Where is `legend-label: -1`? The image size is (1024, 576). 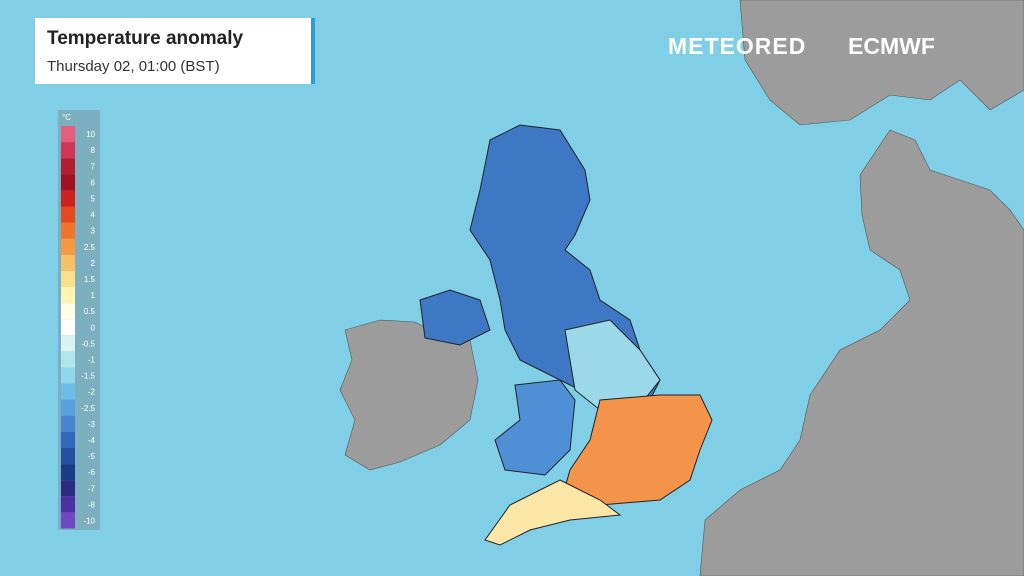
legend-label: -1 is located at coordinates (92, 359).